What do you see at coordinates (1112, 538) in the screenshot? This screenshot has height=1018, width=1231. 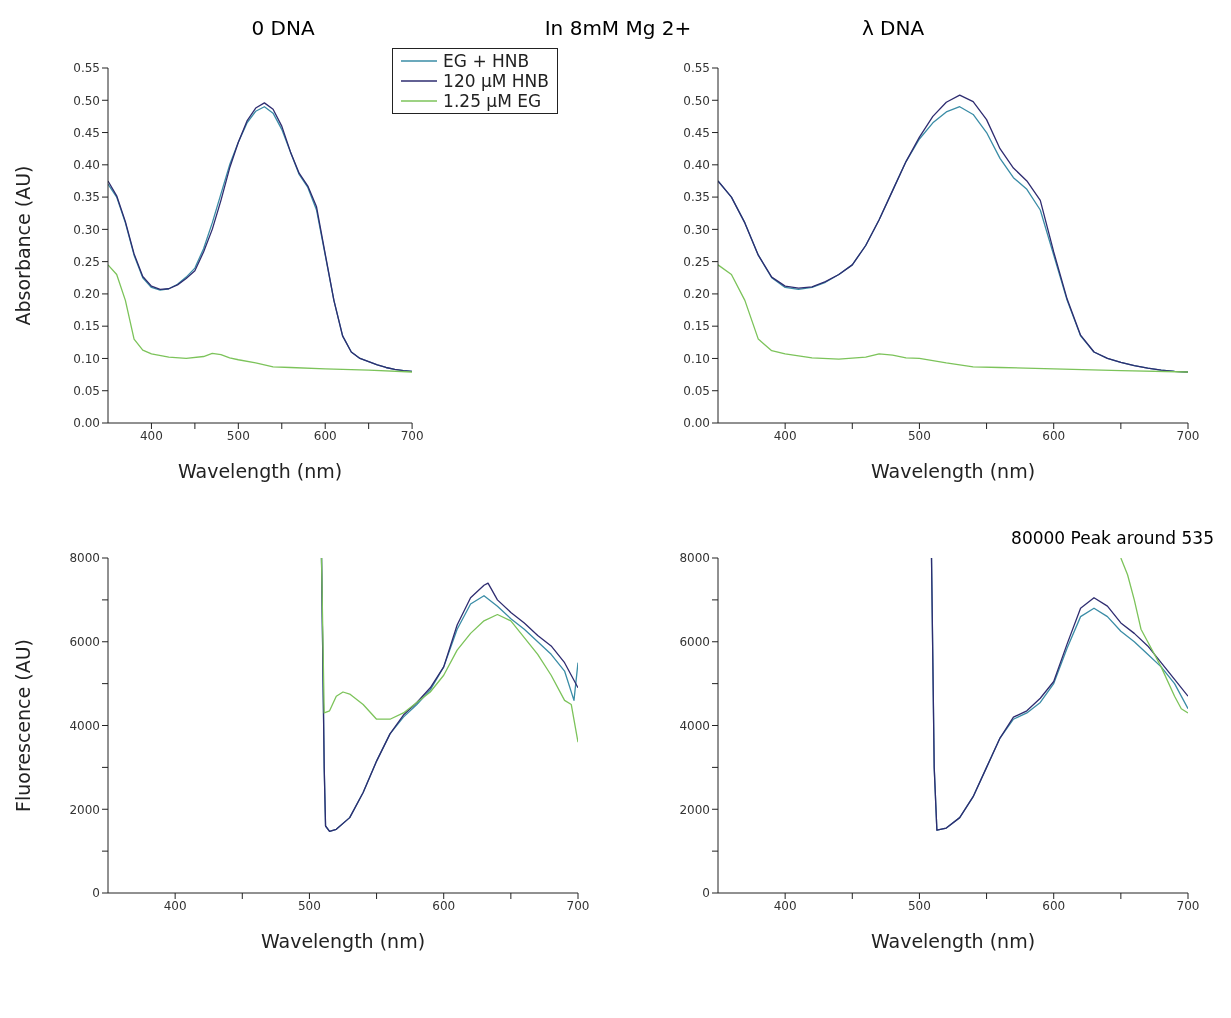 I see `text: 80000 Peak around 535` at bounding box center [1112, 538].